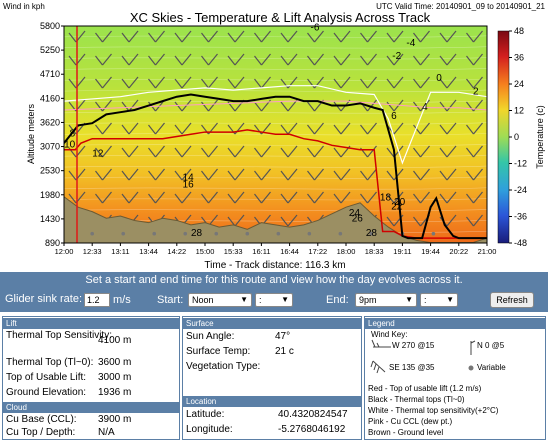  I want to click on colorbar-tick-label: -48, so click(520, 243).